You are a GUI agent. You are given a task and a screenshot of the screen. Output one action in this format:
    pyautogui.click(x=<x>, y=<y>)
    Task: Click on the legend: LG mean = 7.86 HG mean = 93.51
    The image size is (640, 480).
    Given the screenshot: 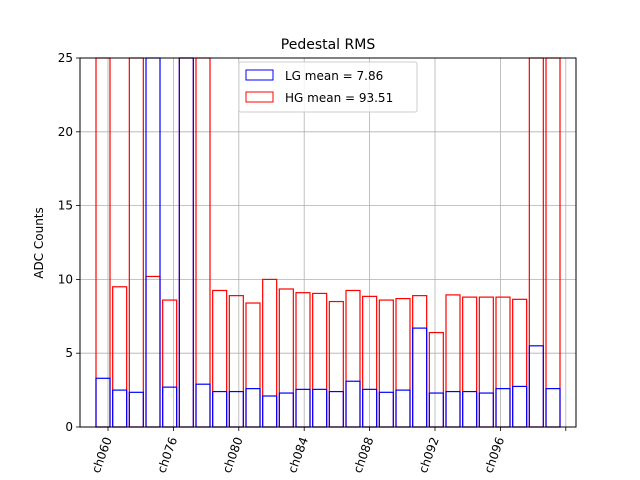 What is the action you would take?
    pyautogui.click(x=328, y=87)
    